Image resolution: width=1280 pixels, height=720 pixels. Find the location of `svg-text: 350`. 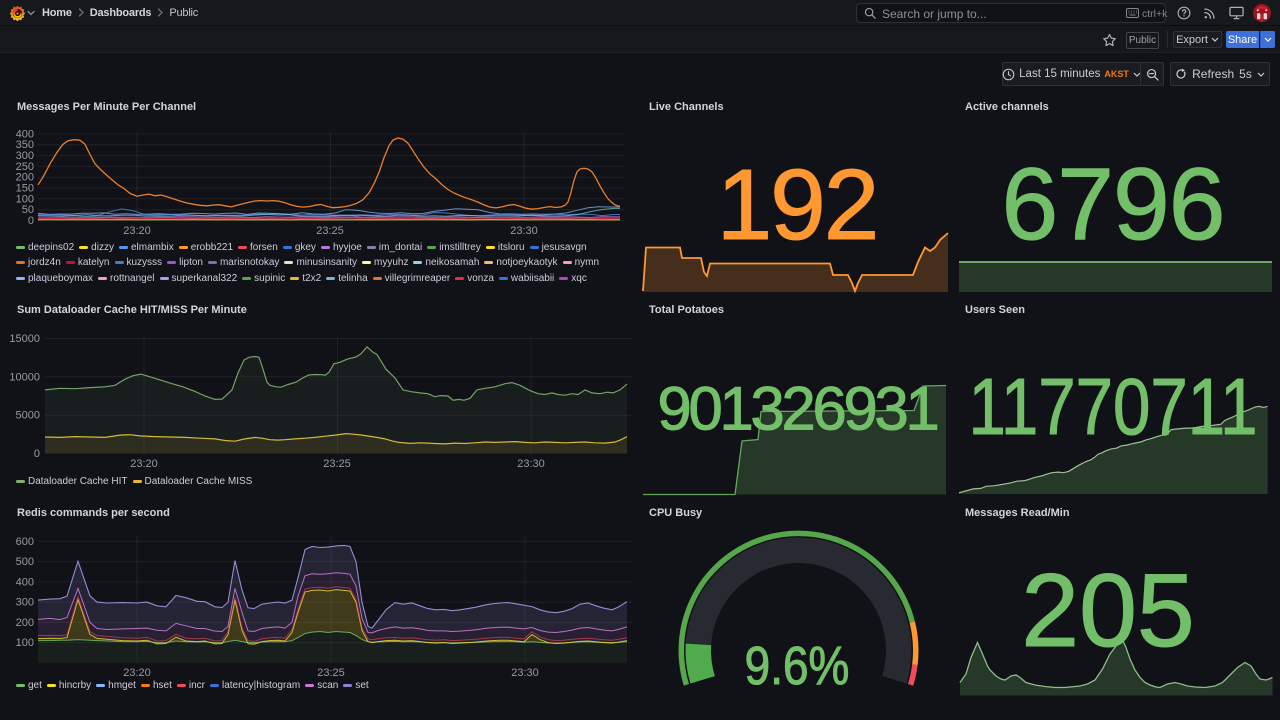

svg-text: 350 is located at coordinates (25, 145).